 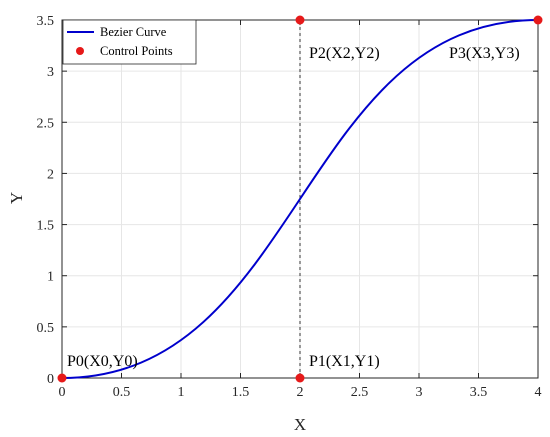 I want to click on x-tick-label: 3.5, so click(x=479, y=392).